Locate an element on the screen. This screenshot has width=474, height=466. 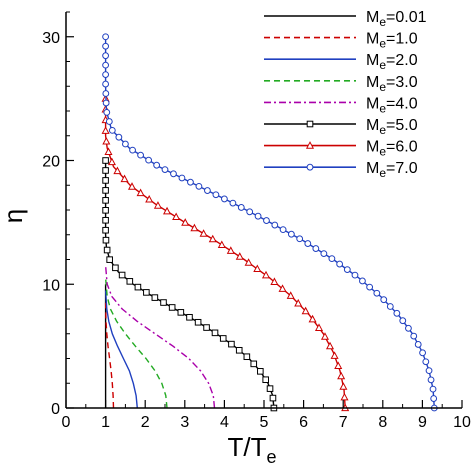
y-axis-title: η is located at coordinates (14, 216).